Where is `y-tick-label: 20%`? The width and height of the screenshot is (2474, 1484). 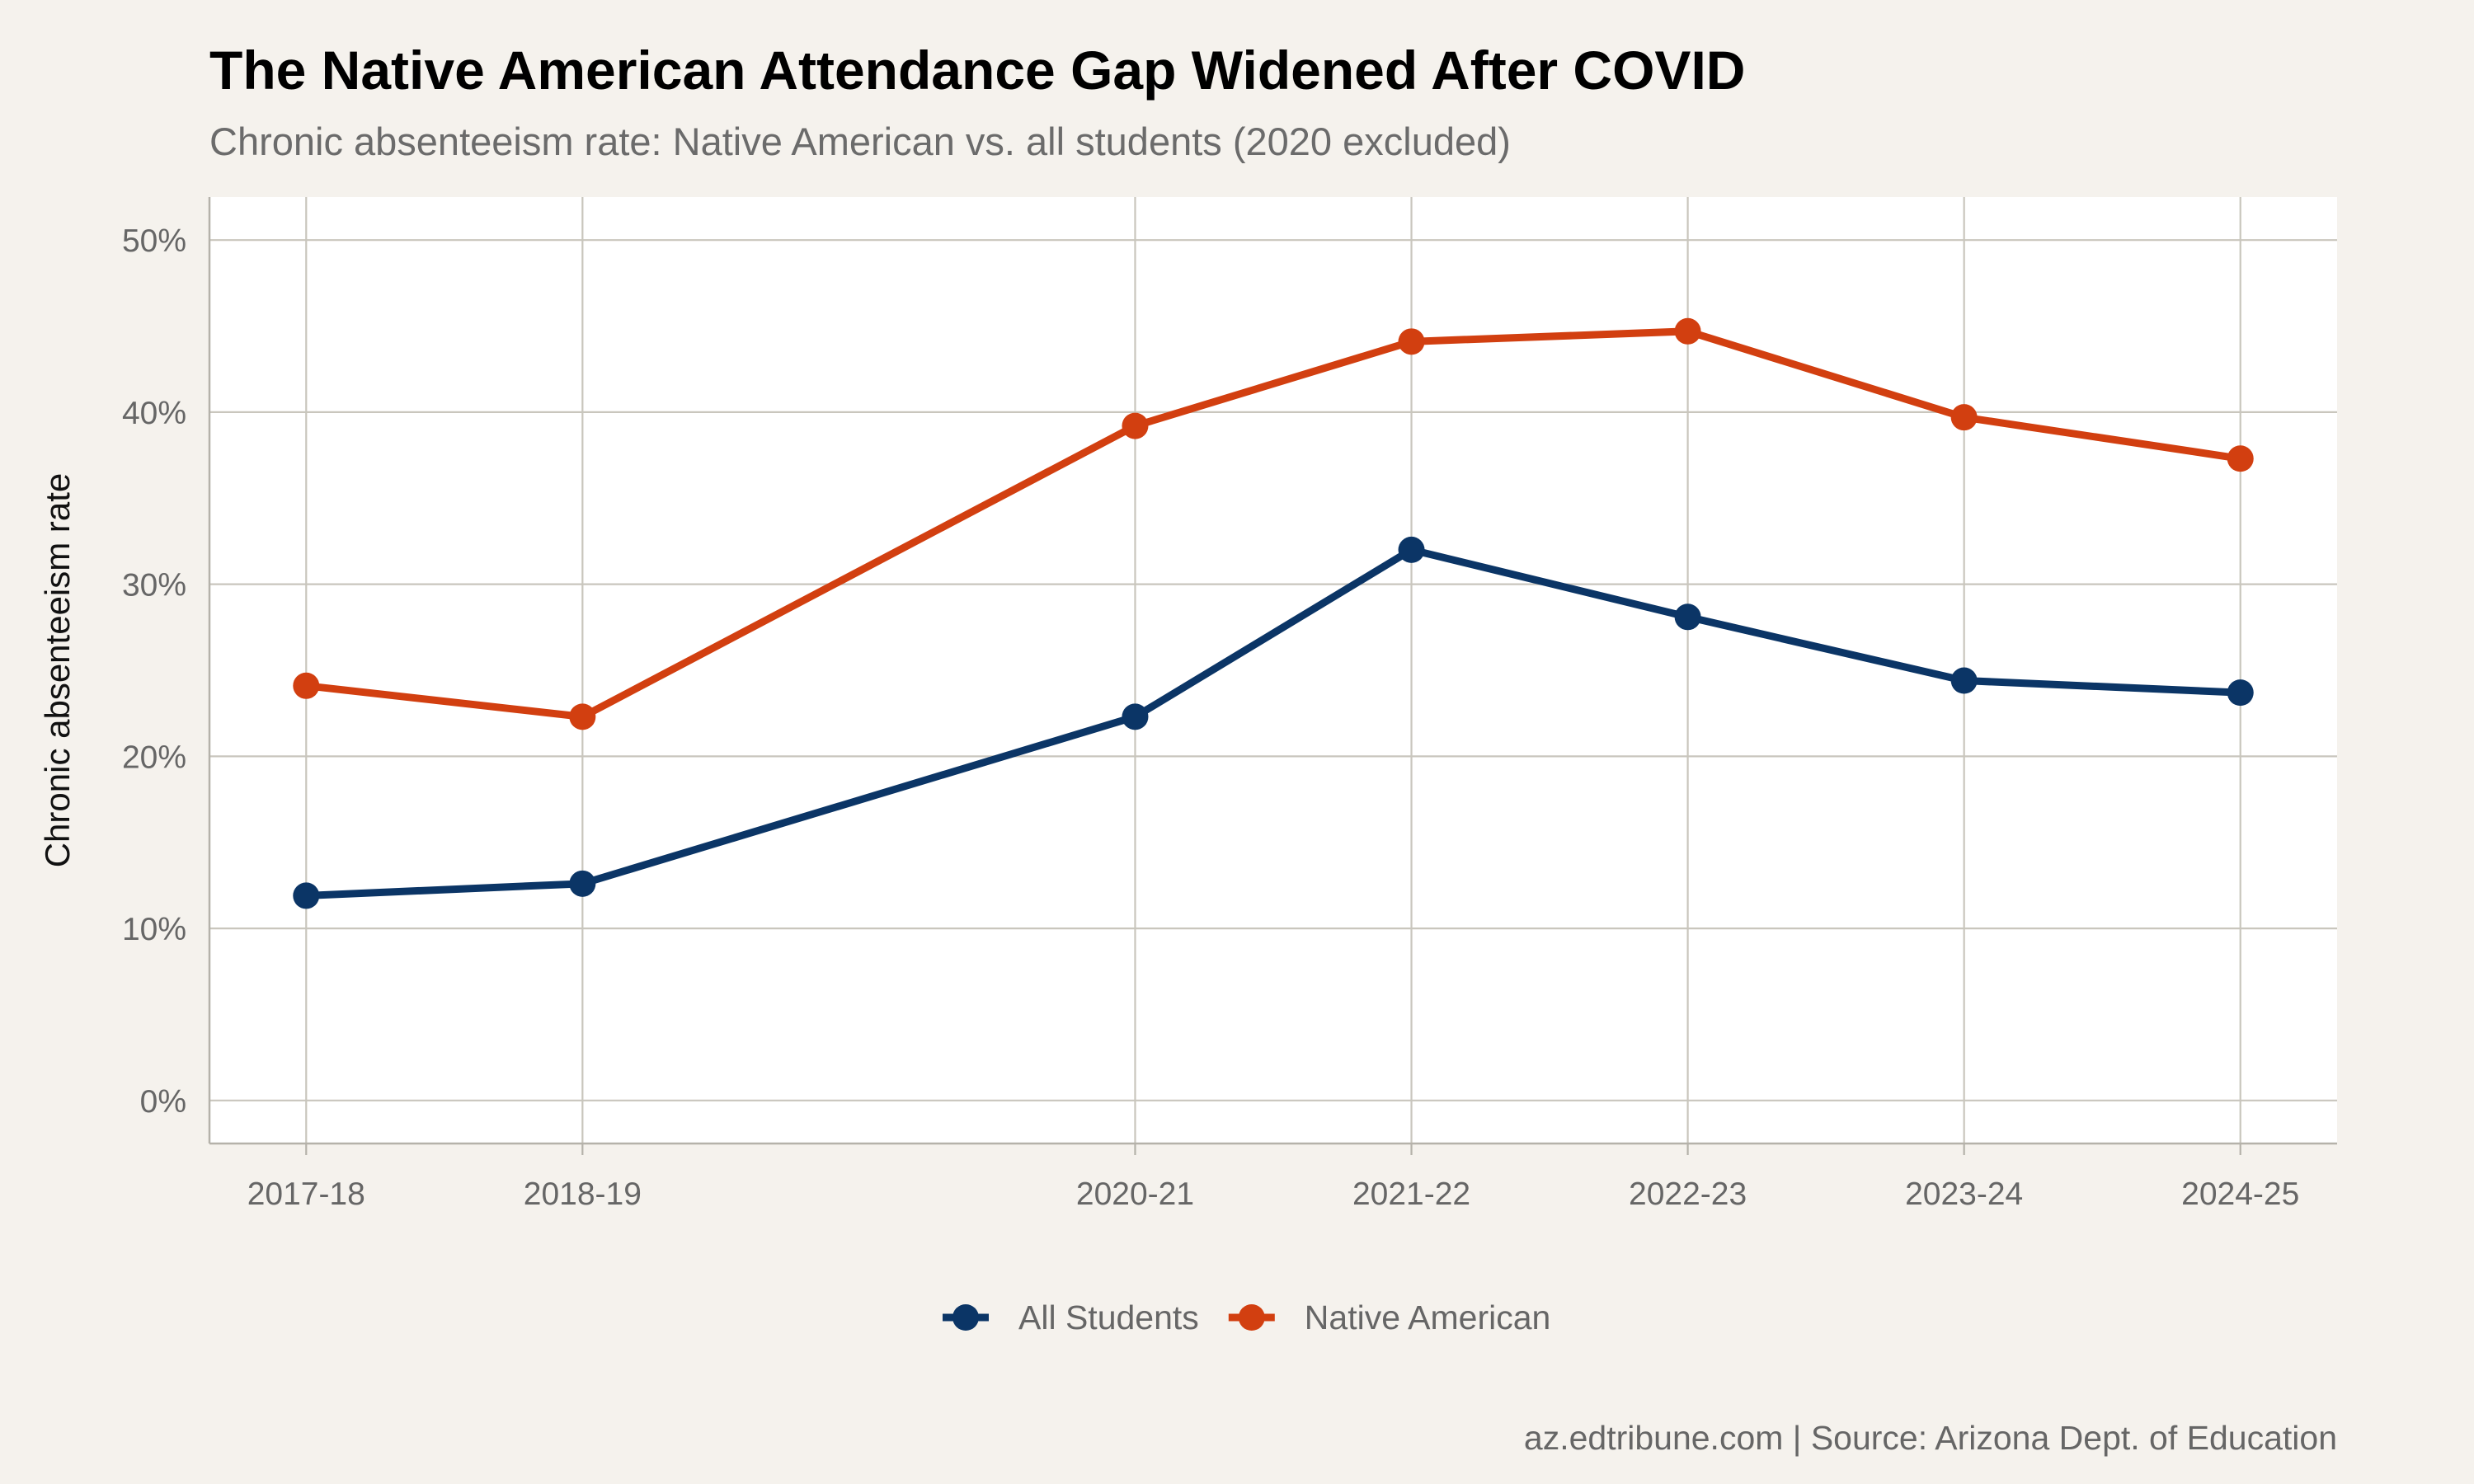
y-tick-label: 20% is located at coordinates (154, 757).